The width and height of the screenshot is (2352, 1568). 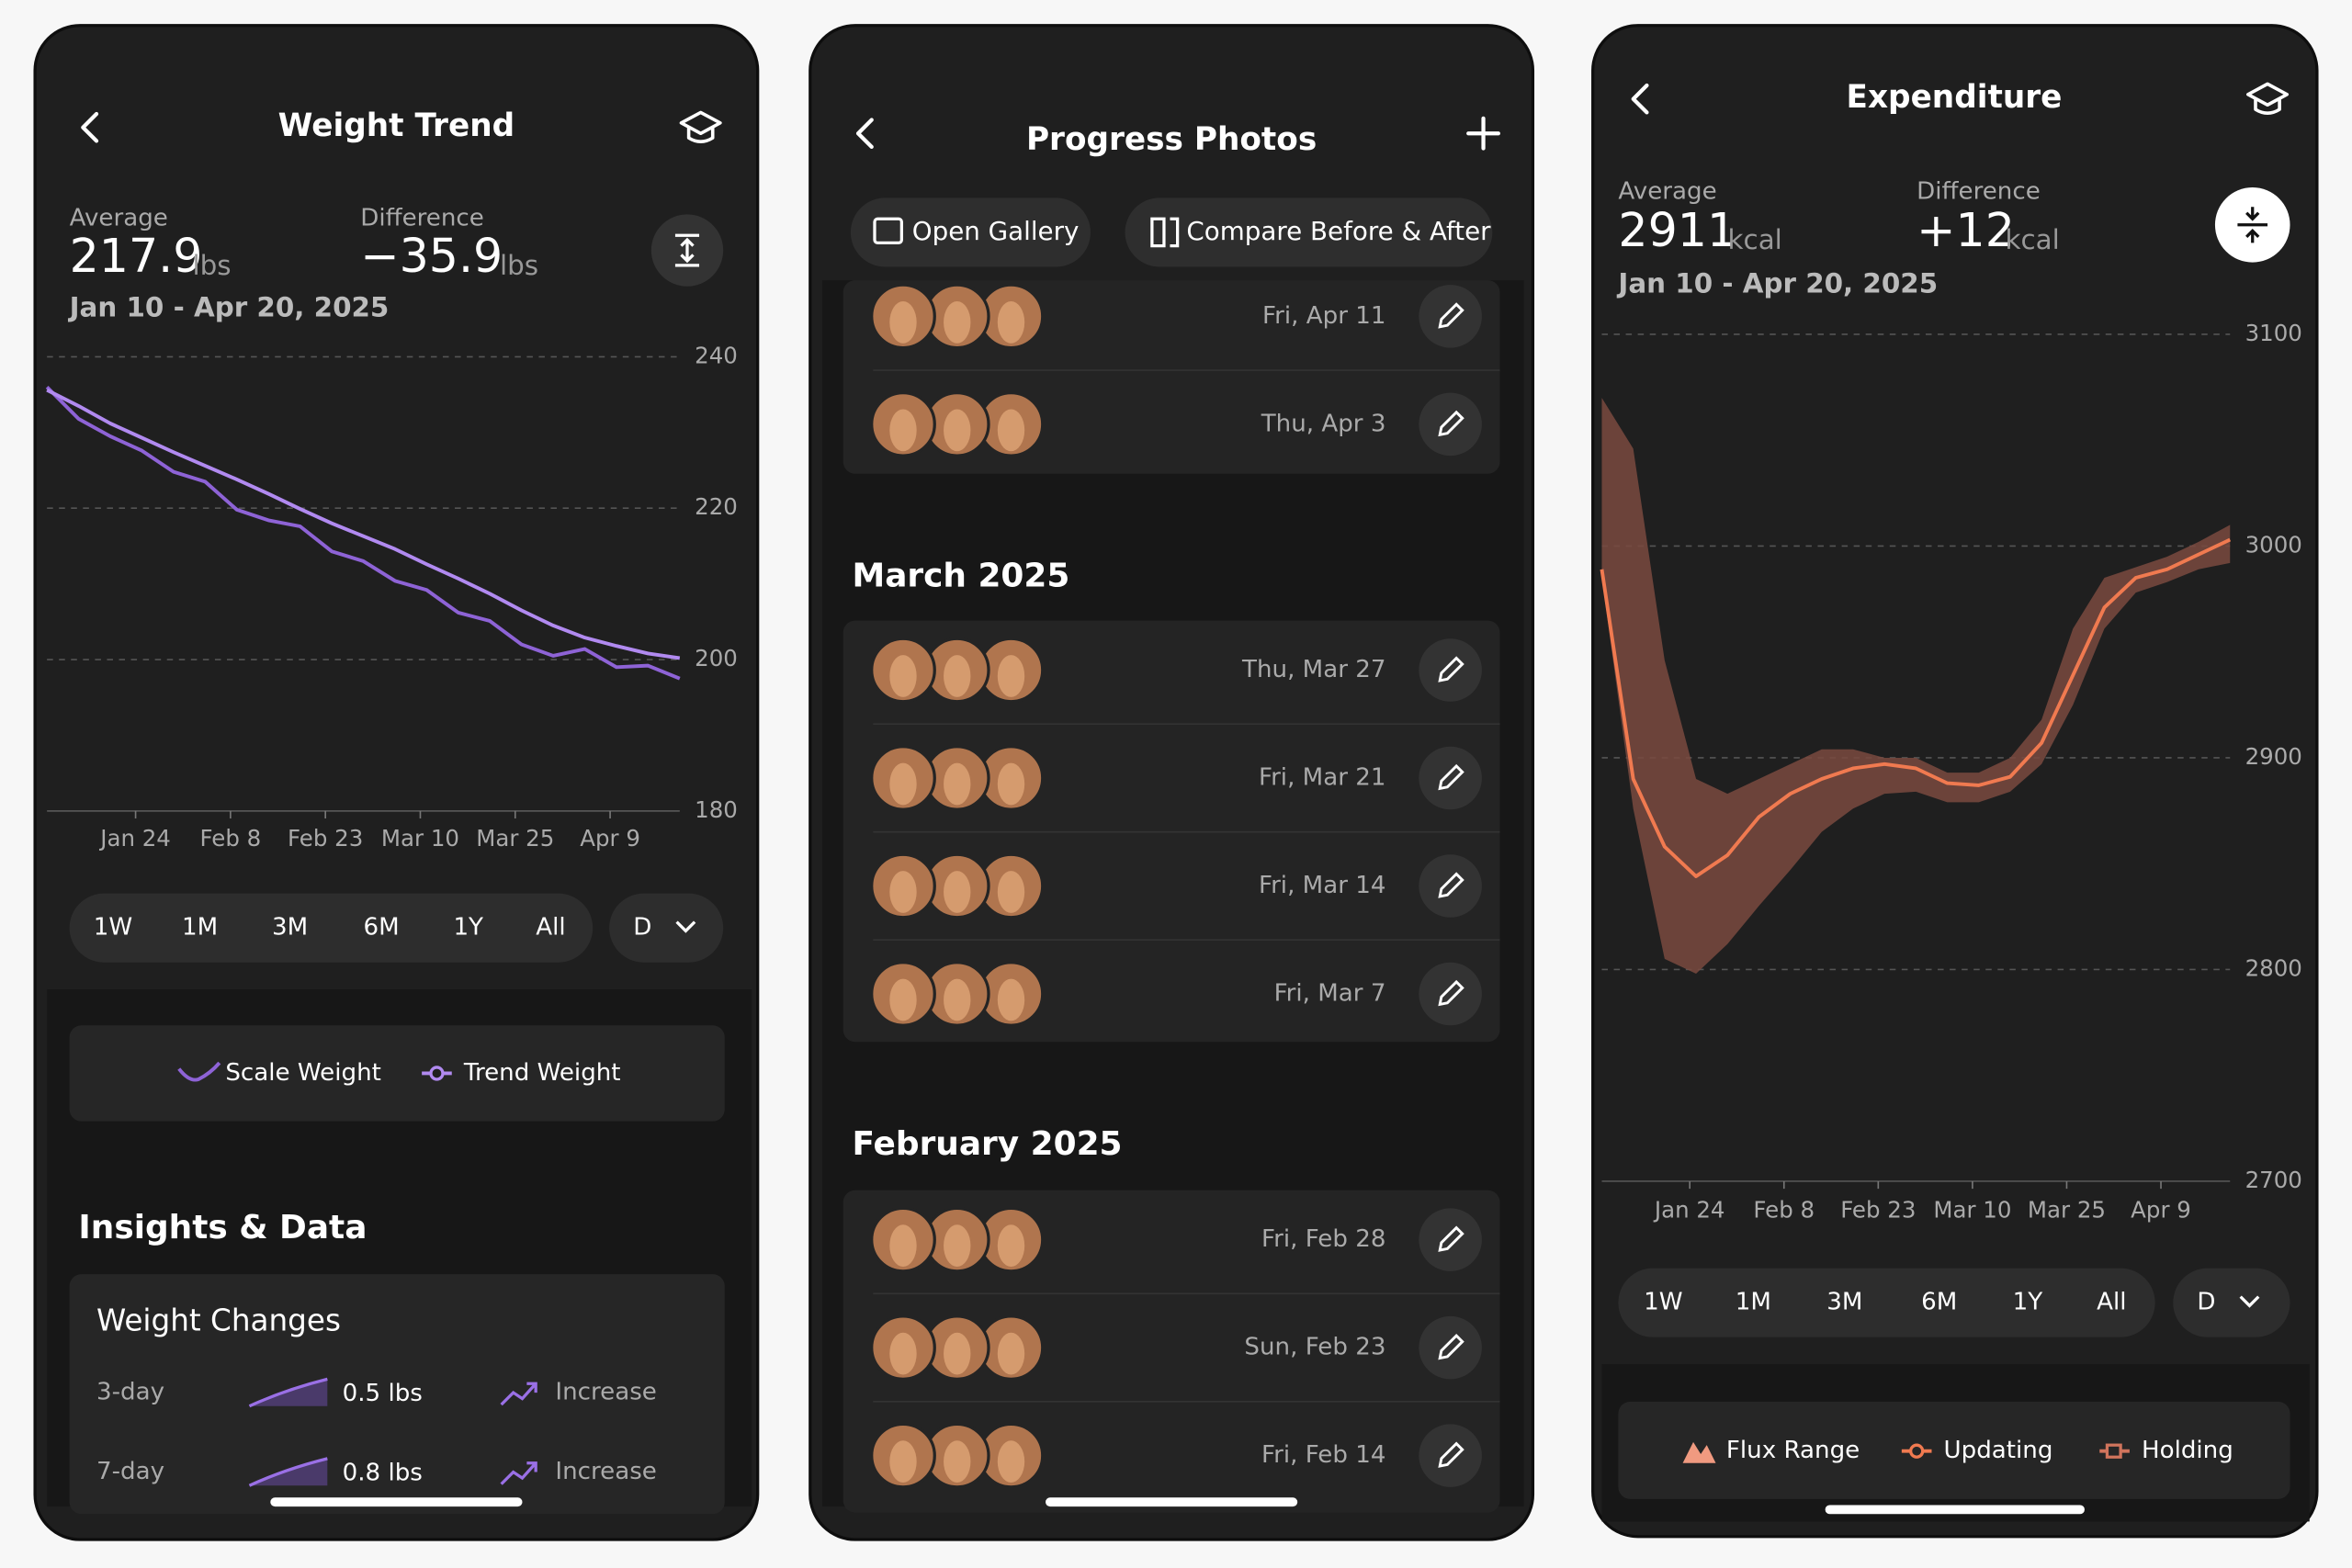 What do you see at coordinates (130, 1392) in the screenshot?
I see `change-period: 3-day` at bounding box center [130, 1392].